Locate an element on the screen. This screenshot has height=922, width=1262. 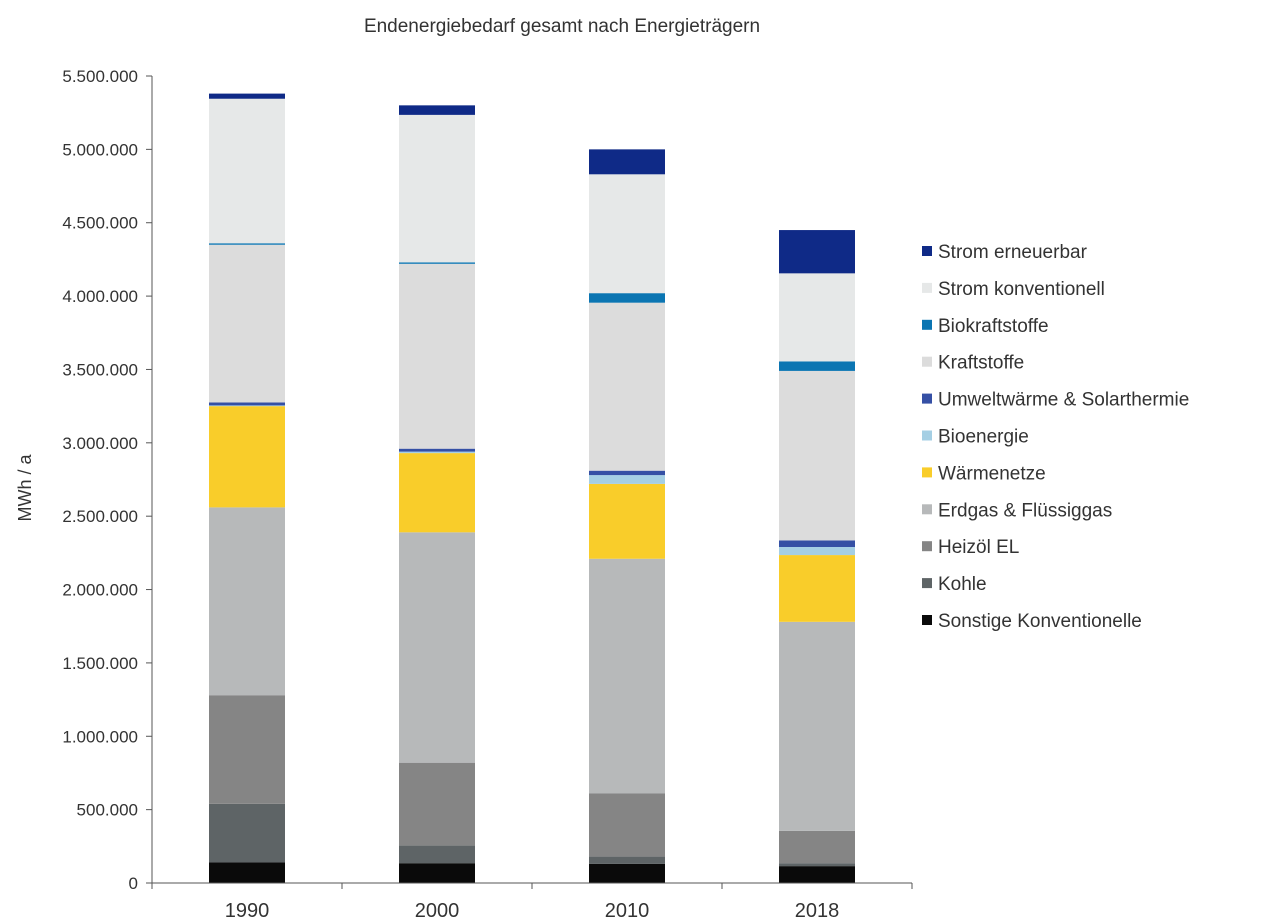
y-axis-label: MWh / a is located at coordinates (25, 488).